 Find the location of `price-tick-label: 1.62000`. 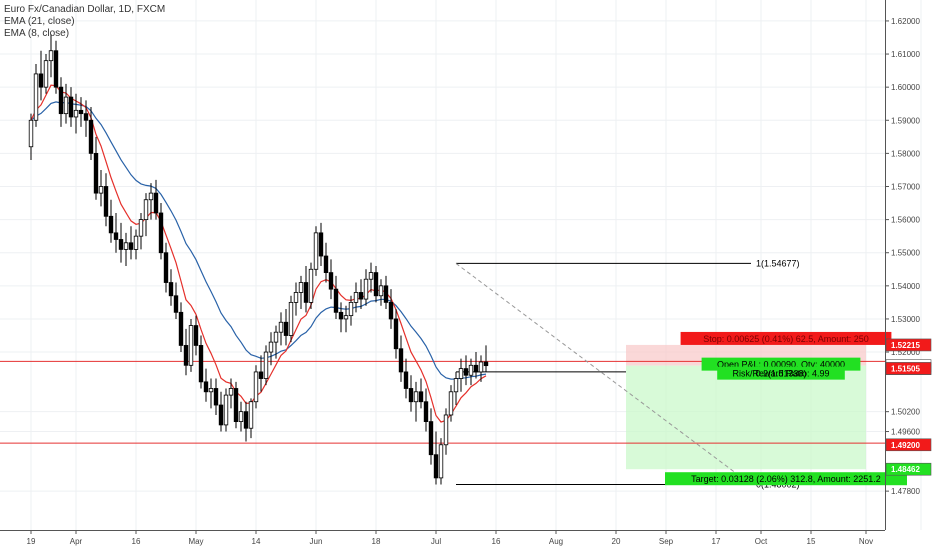

price-tick-label: 1.62000 is located at coordinates (905, 21).